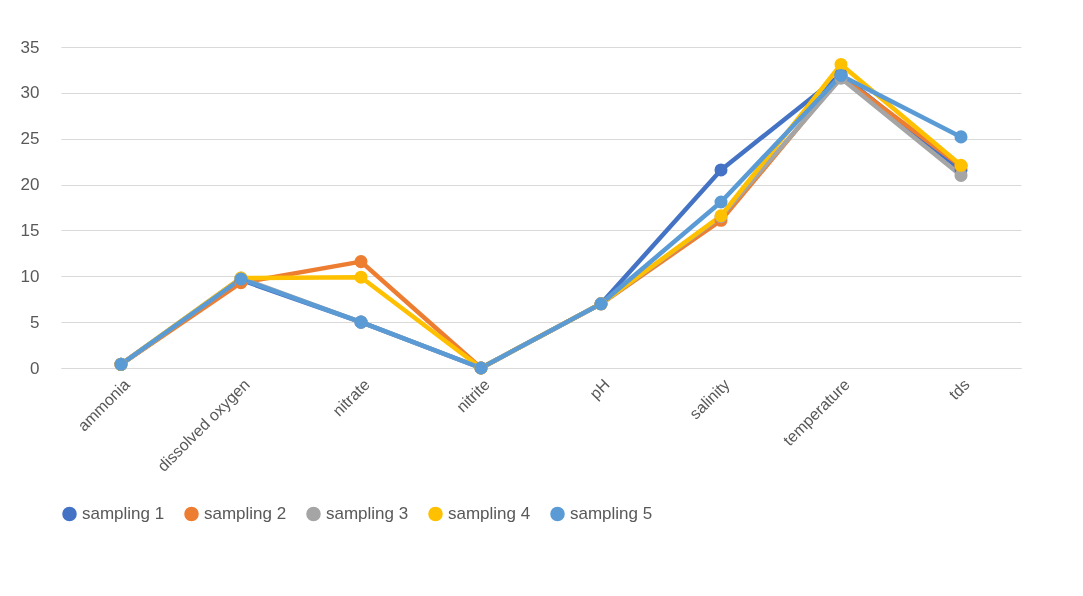  Describe the element at coordinates (489, 513) in the screenshot. I see `legend-label: sampling 4` at that location.